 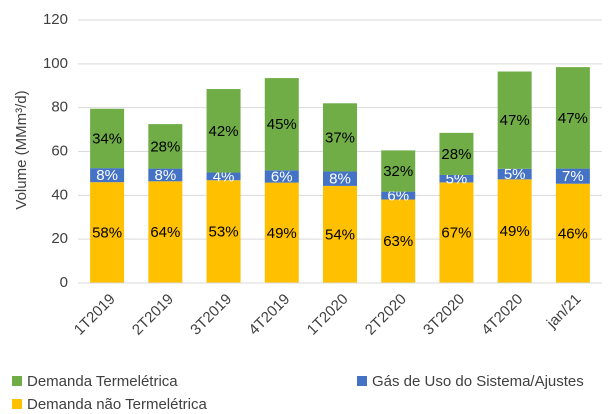 What do you see at coordinates (102, 381) in the screenshot?
I see `legend-label: Demanda Termelétrica` at bounding box center [102, 381].